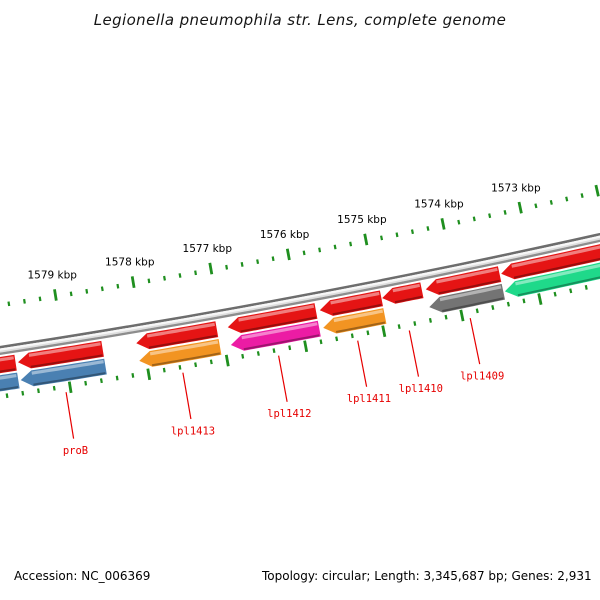  Describe the element at coordinates (516, 188) in the screenshot. I see `scale-label: 1573 kbp` at that location.